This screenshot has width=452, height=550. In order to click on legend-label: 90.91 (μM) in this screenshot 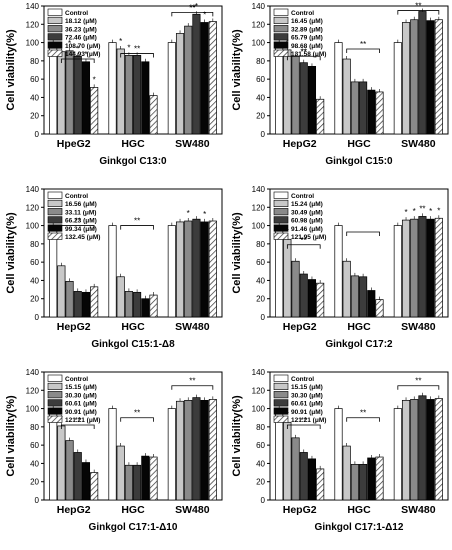, I will do `click(81, 412)`.